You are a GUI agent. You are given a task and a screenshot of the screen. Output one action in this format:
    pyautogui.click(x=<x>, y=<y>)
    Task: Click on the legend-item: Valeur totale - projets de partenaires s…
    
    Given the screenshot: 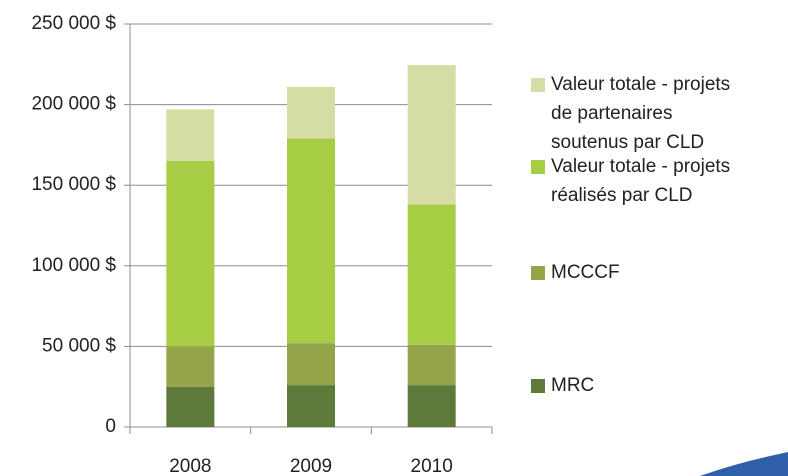 What is the action you would take?
    pyautogui.click(x=656, y=113)
    